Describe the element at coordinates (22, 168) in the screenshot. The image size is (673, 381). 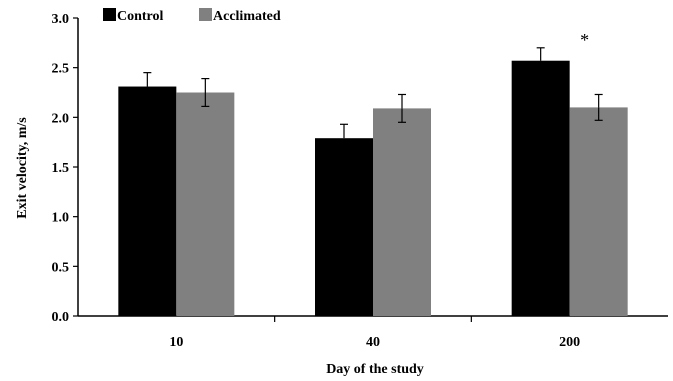
I see `y-axis-title: Exit velocity, m/s` at that location.